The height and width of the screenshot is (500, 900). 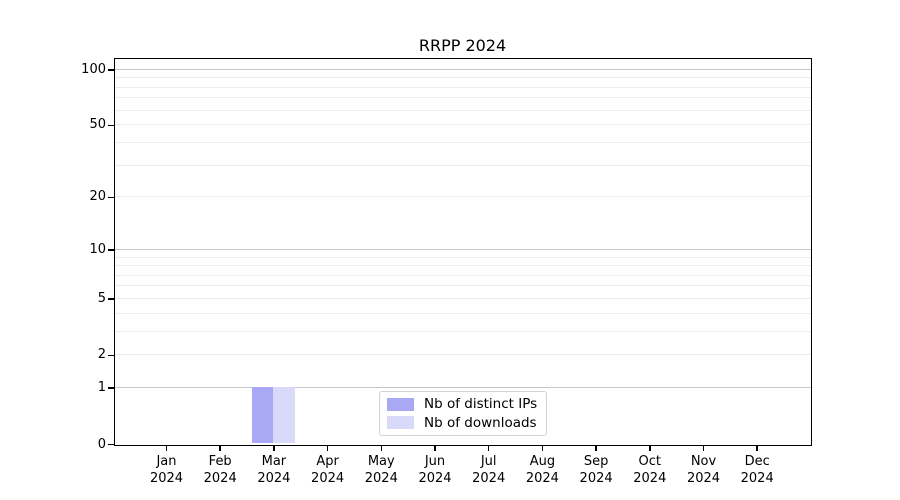 I want to click on x-tick-label-oct-2024: Oct 2024, so click(x=650, y=470).